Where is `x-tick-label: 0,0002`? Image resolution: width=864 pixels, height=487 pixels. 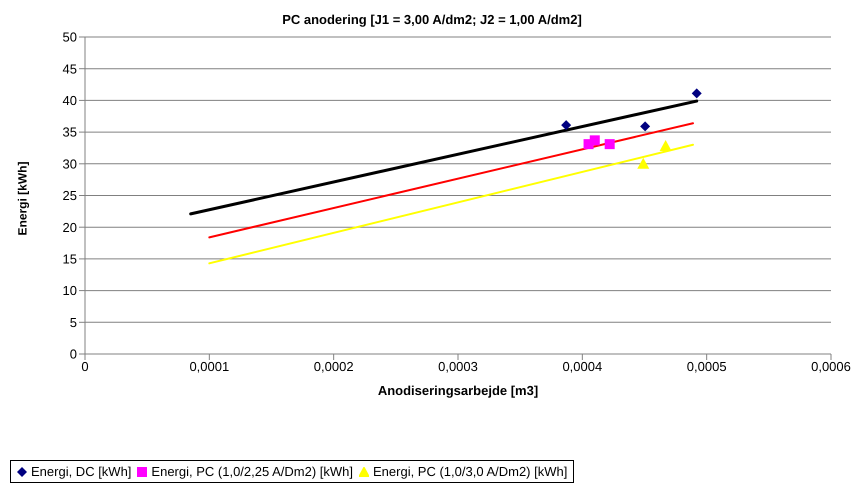
x-tick-label: 0,0002 is located at coordinates (334, 366).